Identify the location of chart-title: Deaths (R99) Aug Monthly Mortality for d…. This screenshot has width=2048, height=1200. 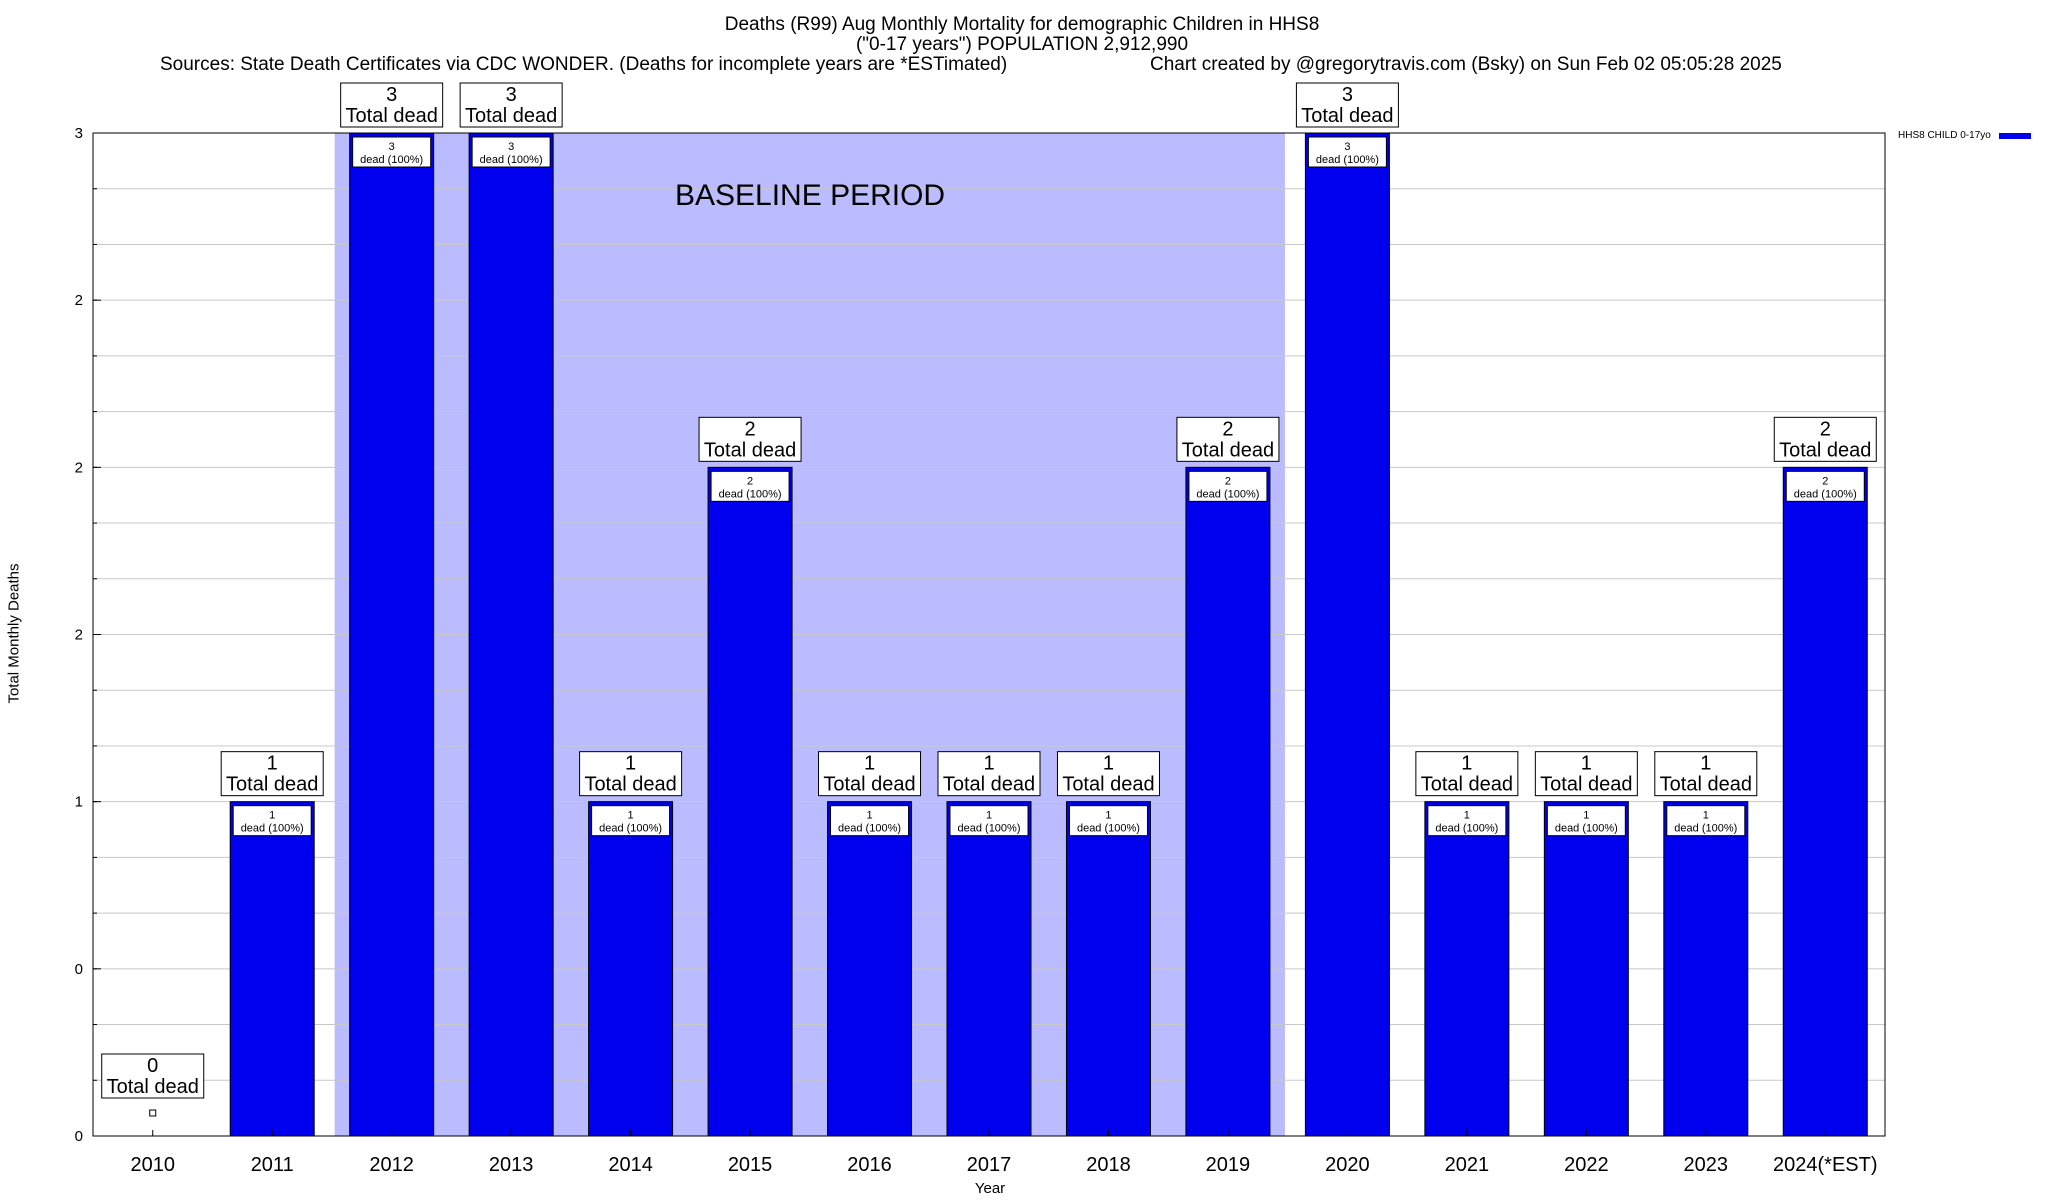
(1022, 24).